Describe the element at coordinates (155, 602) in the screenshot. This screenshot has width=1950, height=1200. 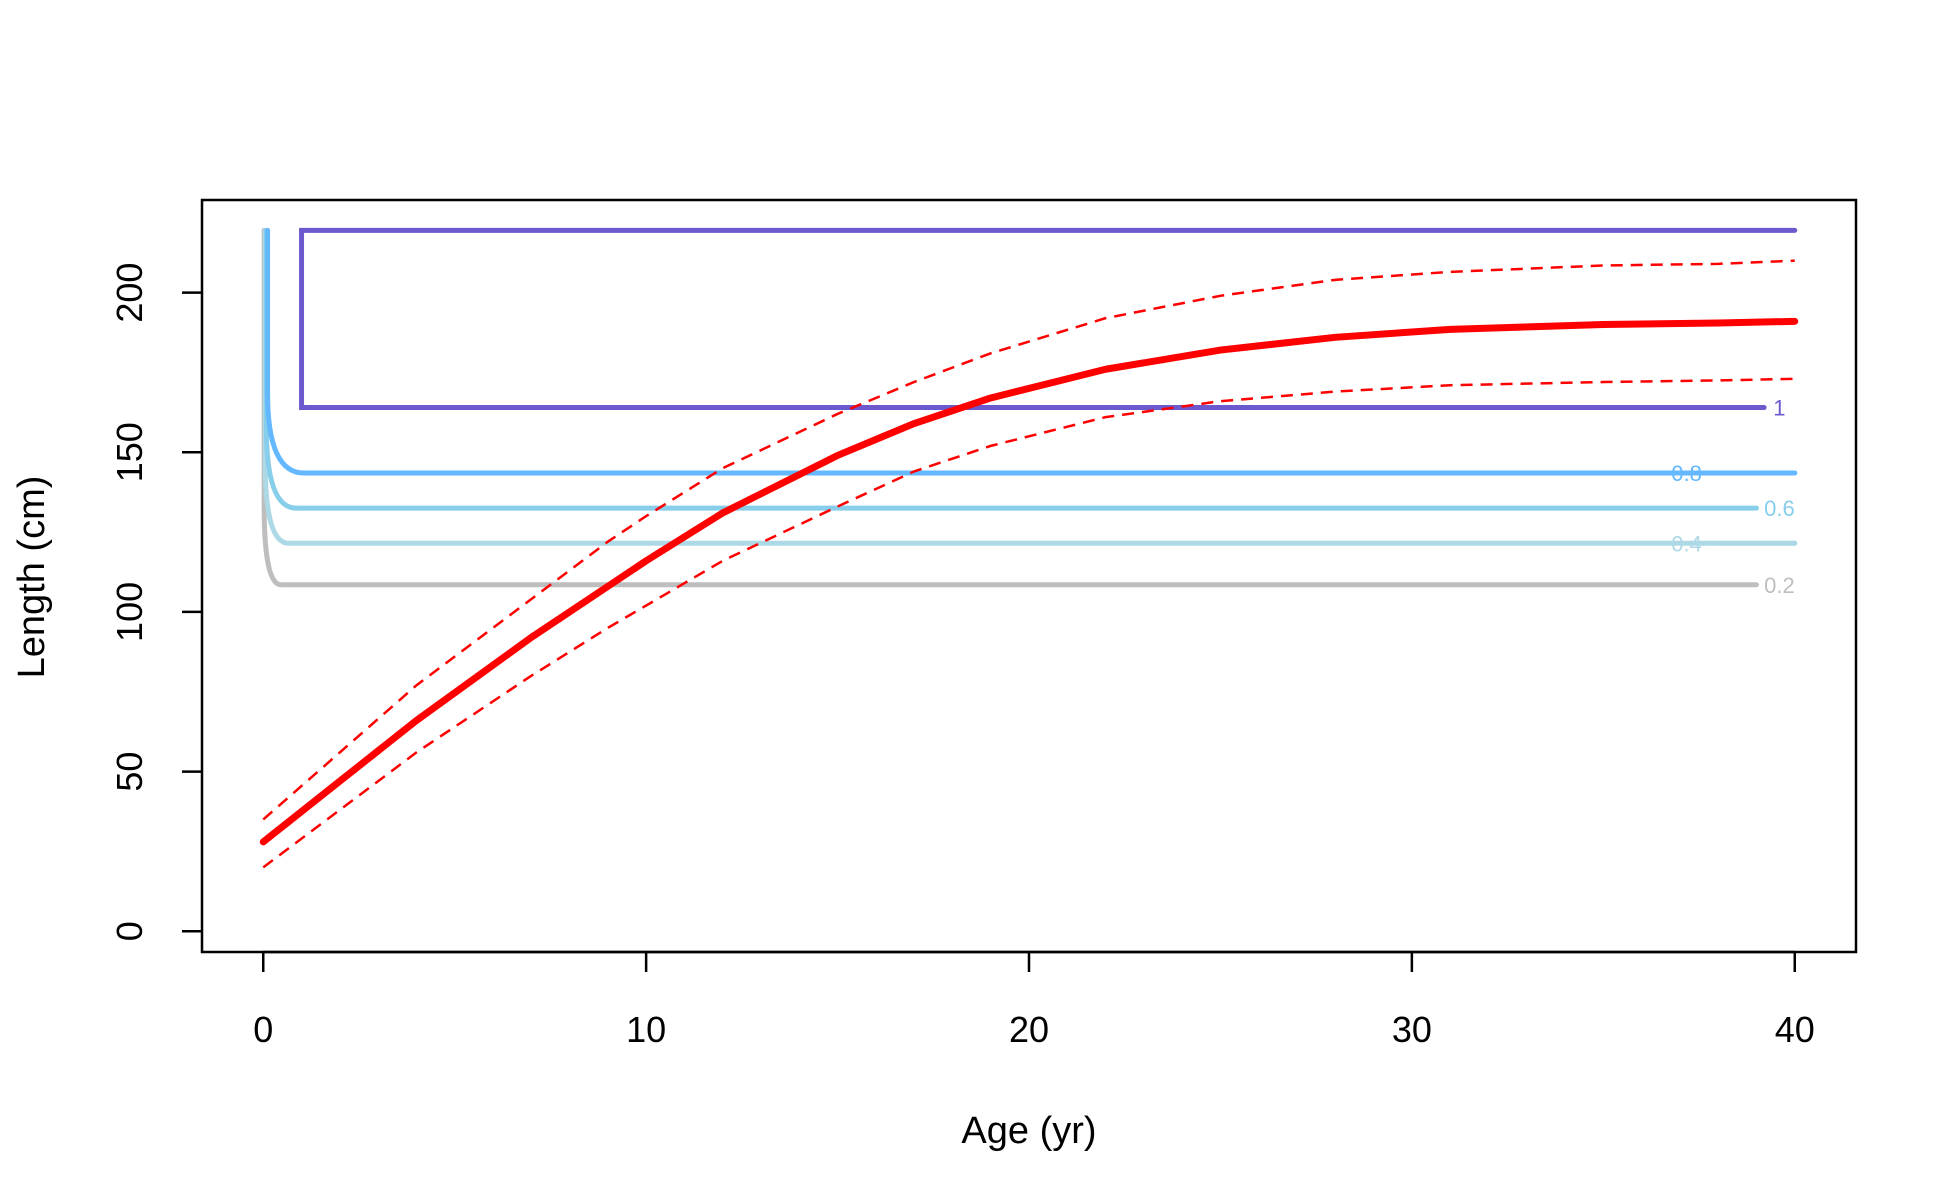
I see `y-axis: 0 50 100 150 200` at that location.